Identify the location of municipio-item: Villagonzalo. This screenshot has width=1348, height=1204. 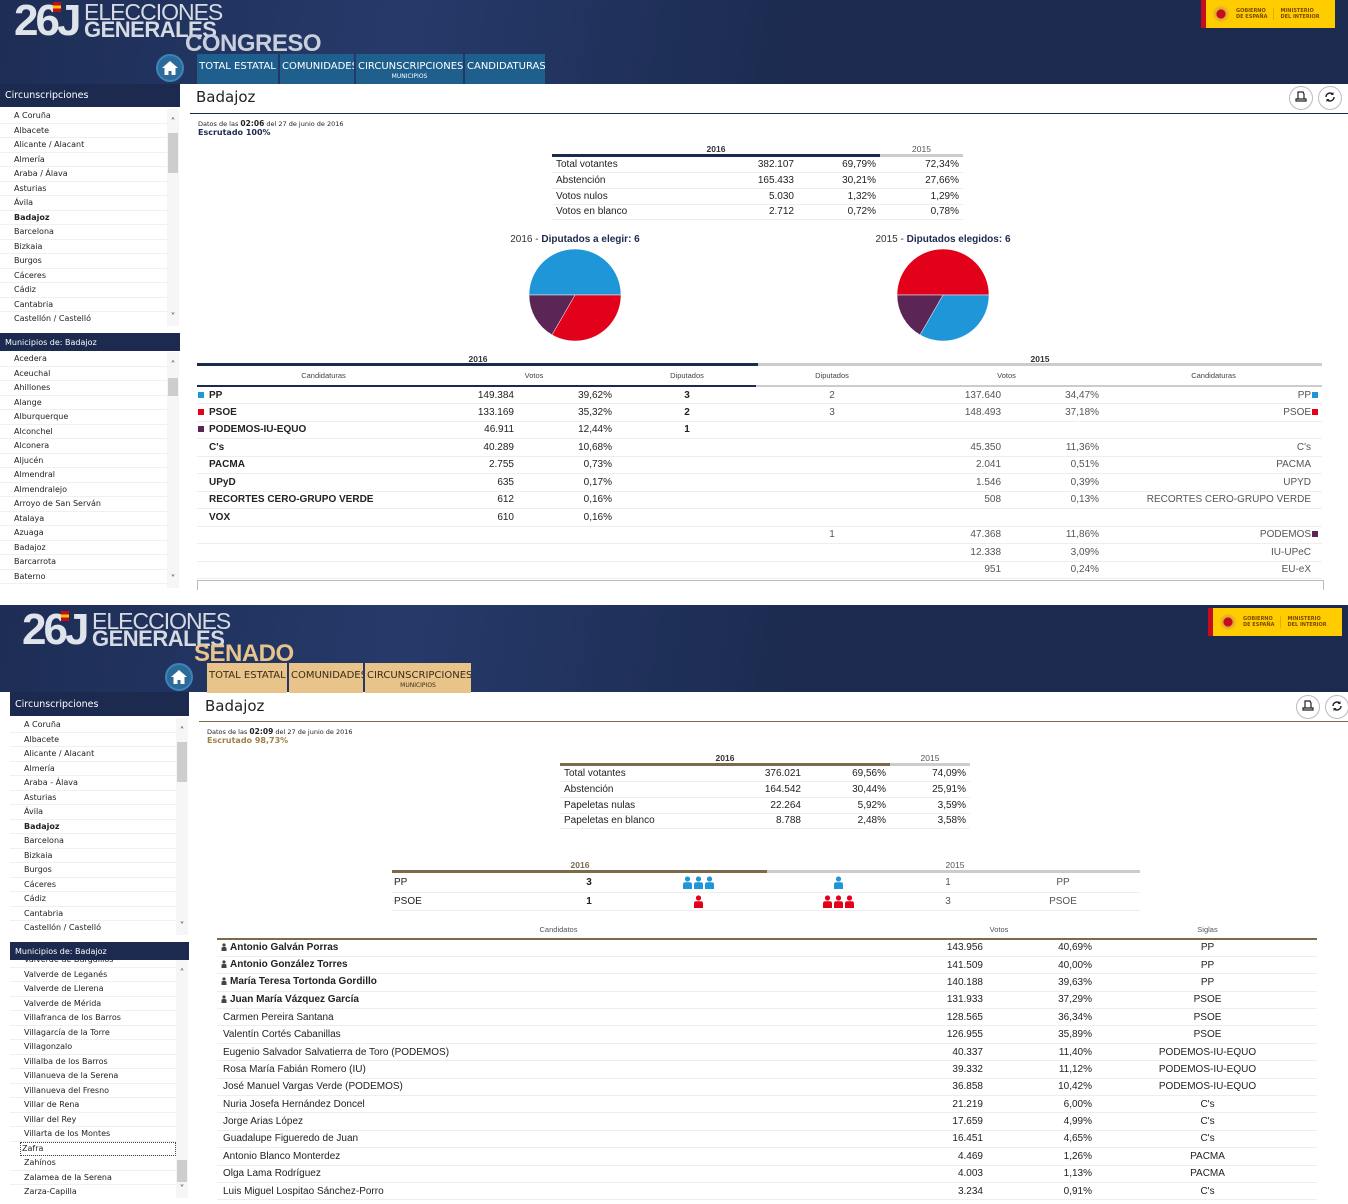
(93, 1047).